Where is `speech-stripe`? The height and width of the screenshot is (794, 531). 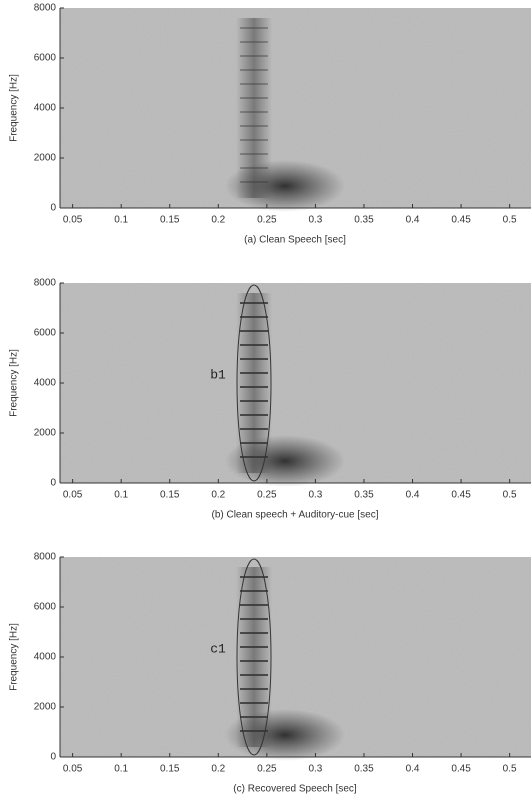 speech-stripe is located at coordinates (254, 108).